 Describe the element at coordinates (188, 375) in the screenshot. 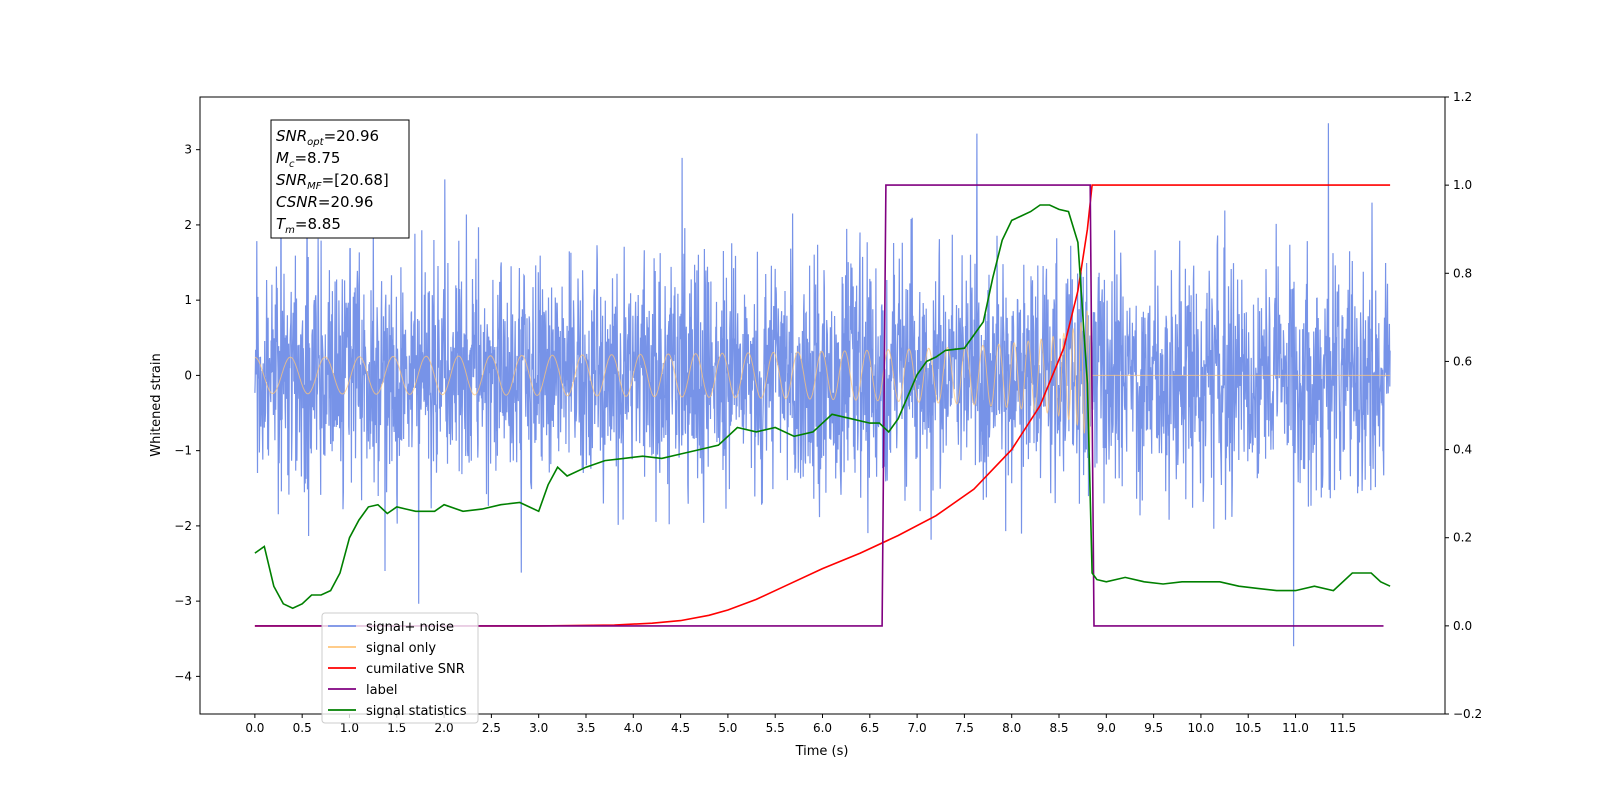

I see `y-tick-label: 0` at that location.